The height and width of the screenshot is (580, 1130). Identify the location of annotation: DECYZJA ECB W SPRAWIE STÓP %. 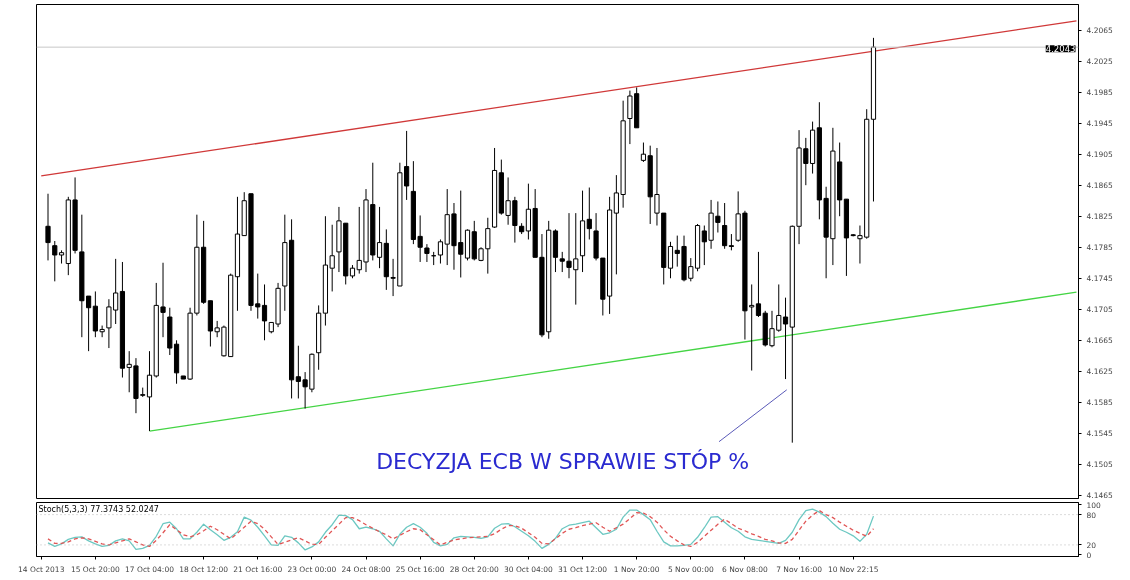
(563, 461).